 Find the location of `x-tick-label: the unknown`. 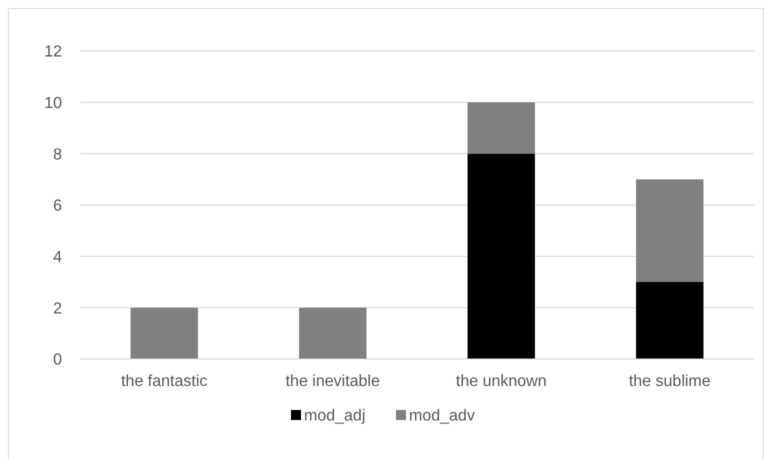

x-tick-label: the unknown is located at coordinates (501, 381).